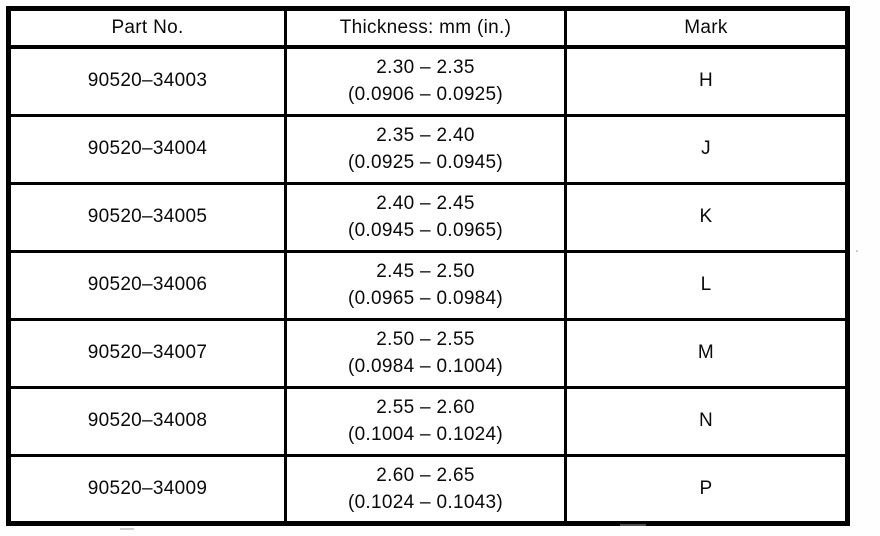  I want to click on thickness-in: (0.0925 – 0.0945), so click(425, 162).